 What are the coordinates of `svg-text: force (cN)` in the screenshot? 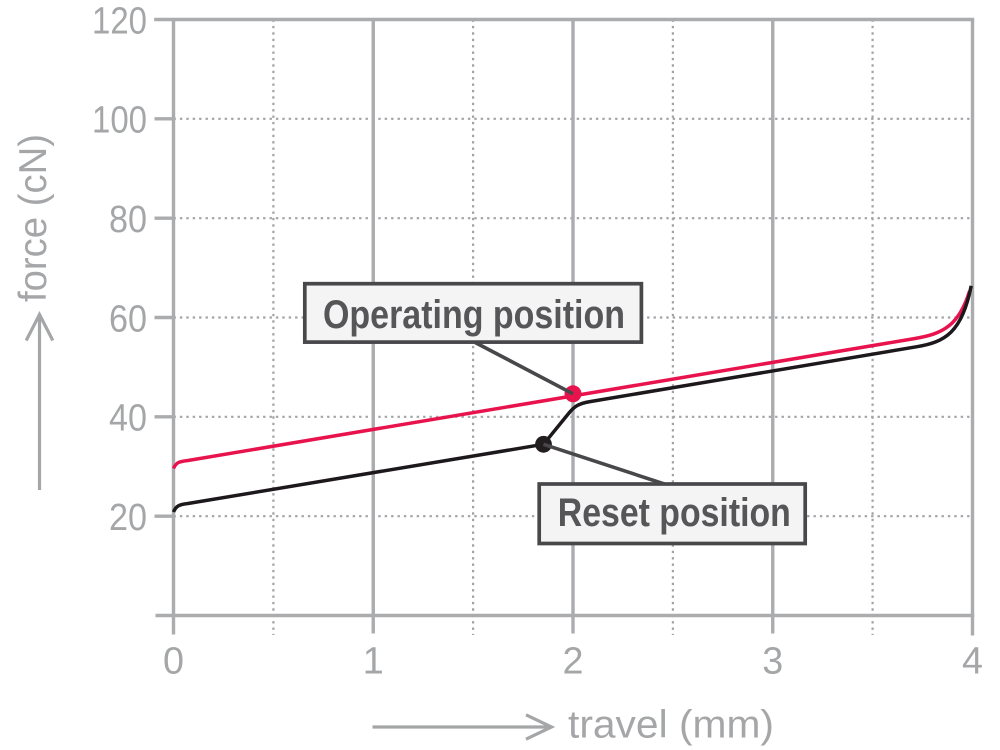 It's located at (33, 218).